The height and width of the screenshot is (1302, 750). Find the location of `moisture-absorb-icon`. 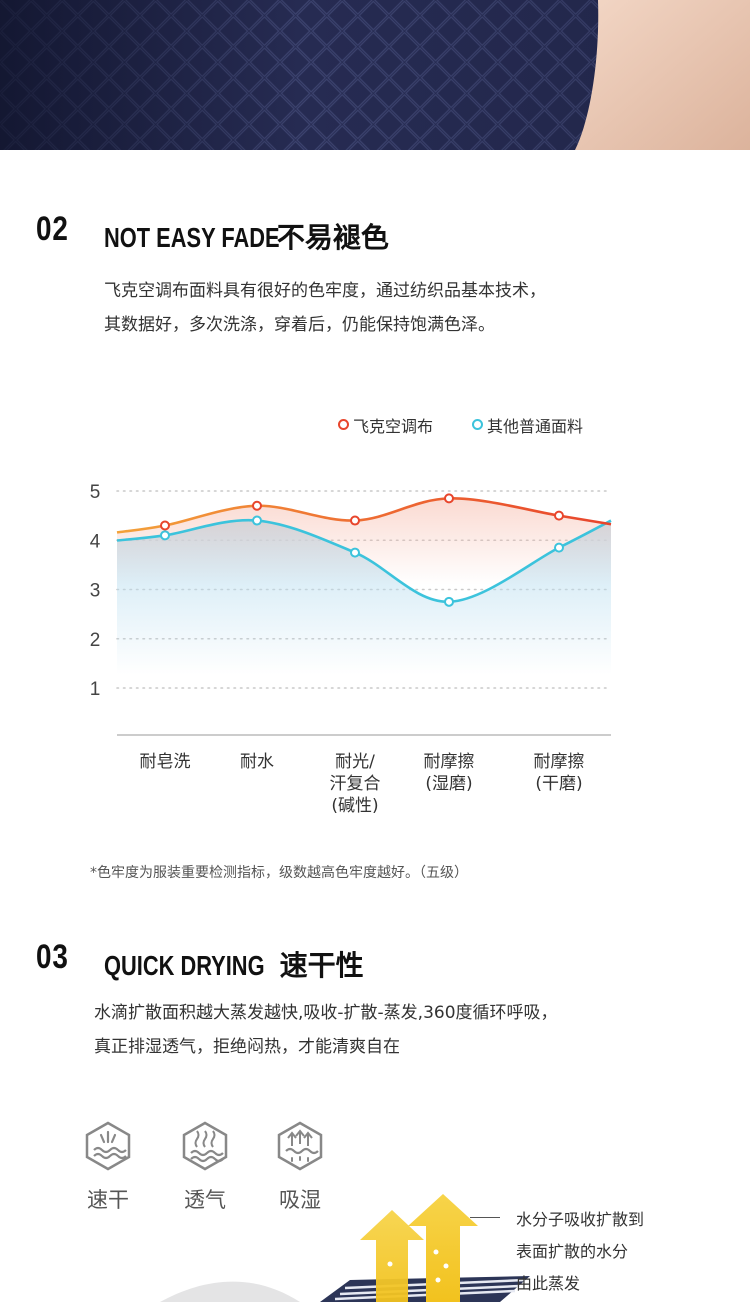

moisture-absorb-icon is located at coordinates (300, 1146).